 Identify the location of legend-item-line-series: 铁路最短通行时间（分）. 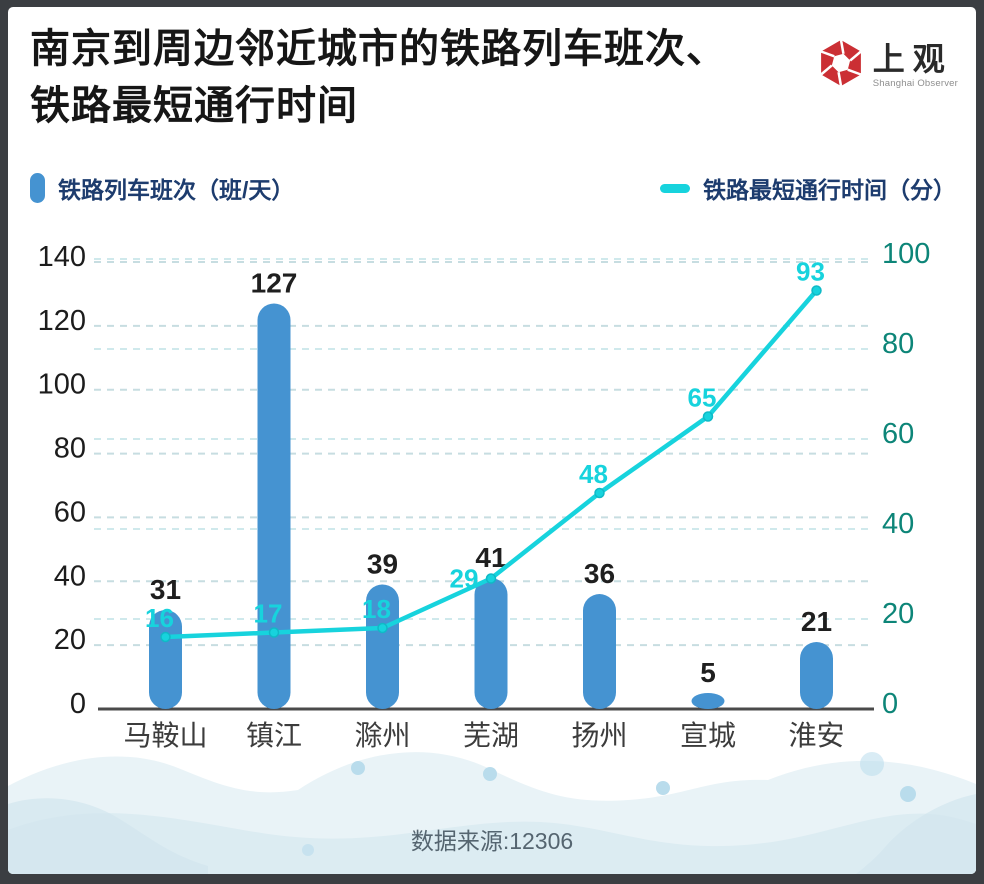
(808, 188).